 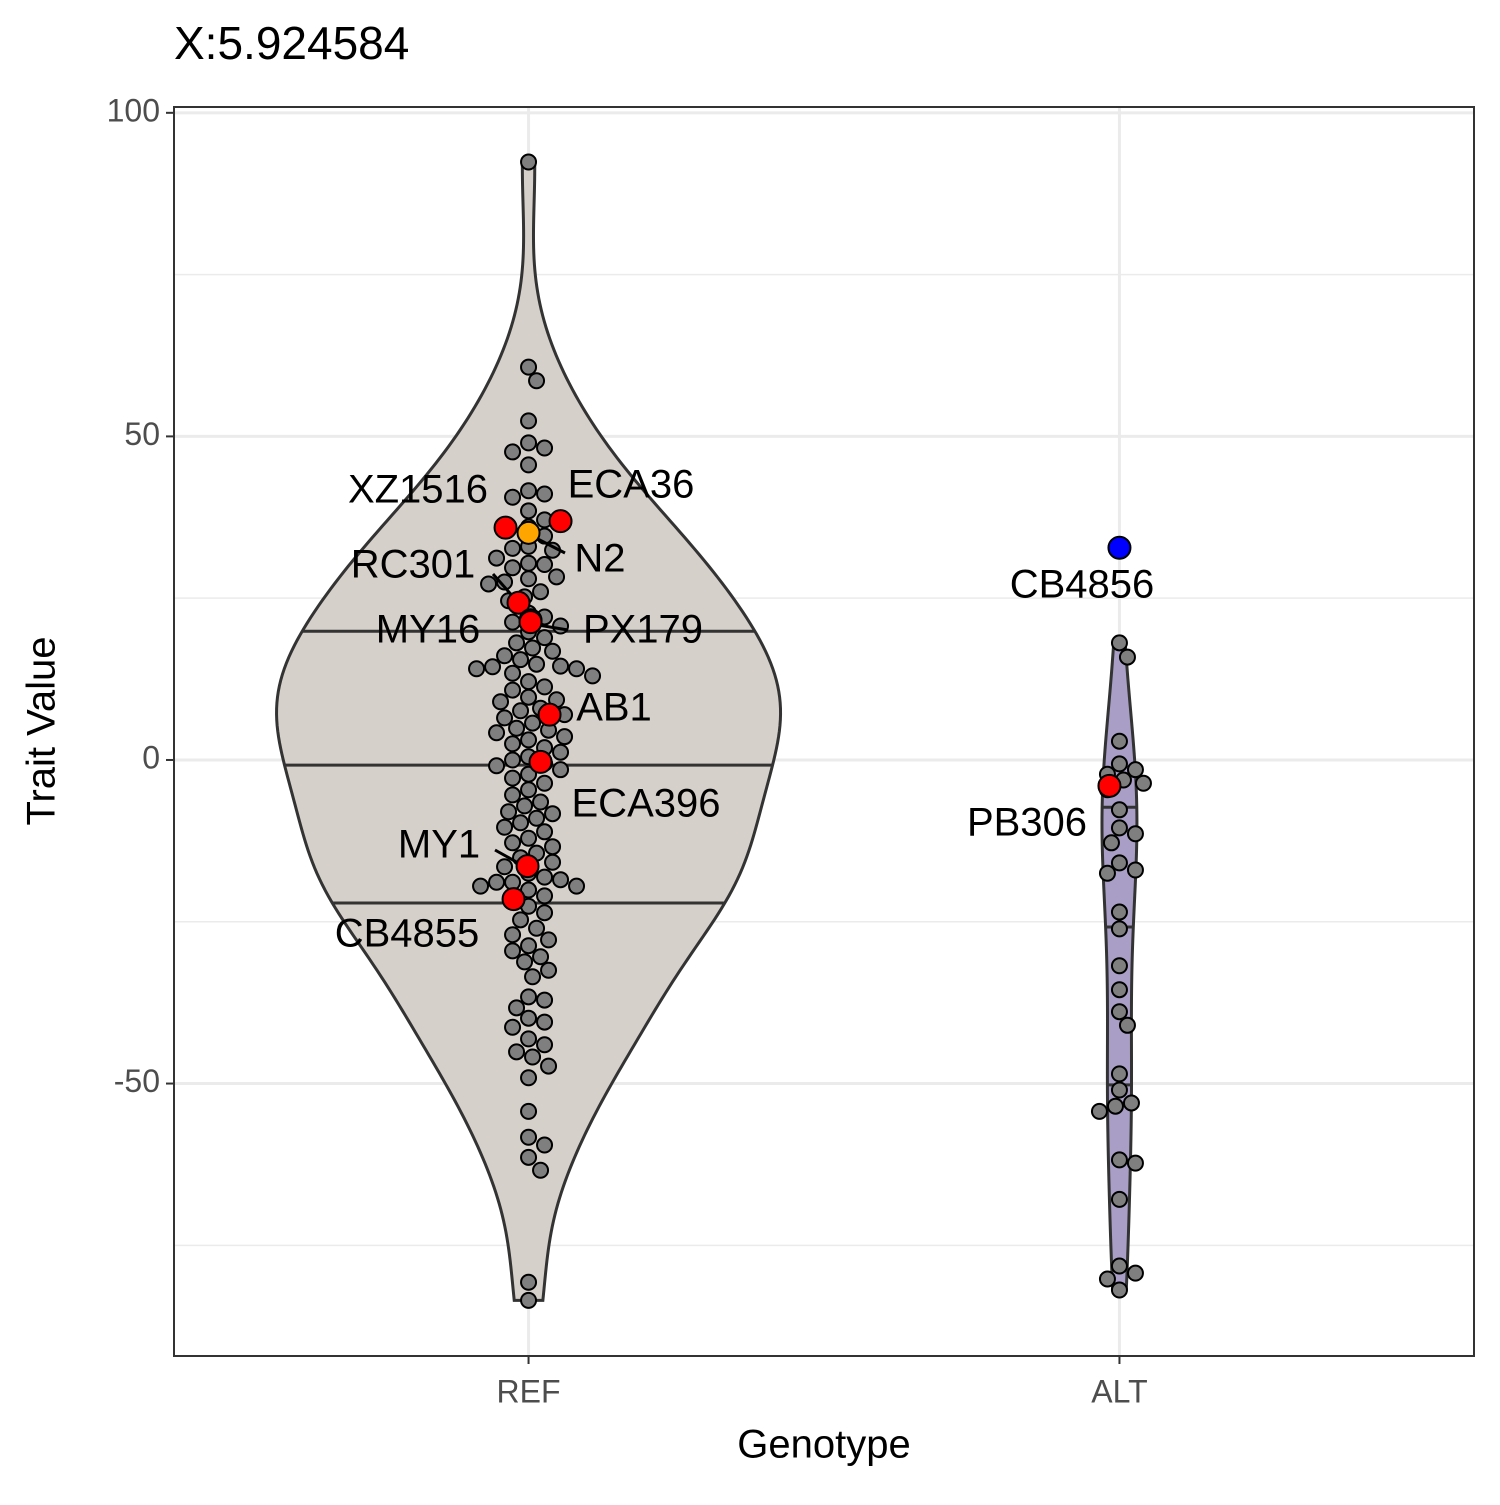 What do you see at coordinates (1027, 823) in the screenshot?
I see `strain-label: PB306` at bounding box center [1027, 823].